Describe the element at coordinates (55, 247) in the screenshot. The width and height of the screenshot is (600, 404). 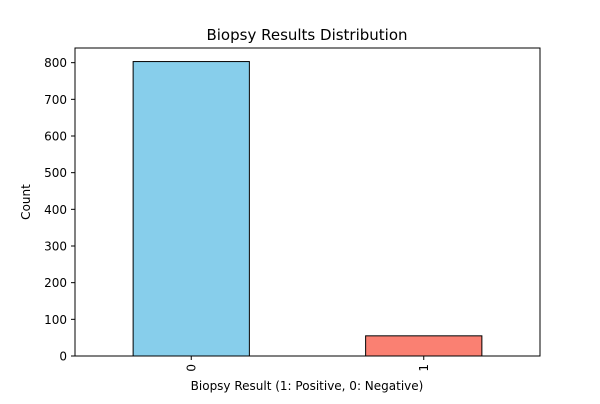
I see `y-tick-label: 300` at that location.